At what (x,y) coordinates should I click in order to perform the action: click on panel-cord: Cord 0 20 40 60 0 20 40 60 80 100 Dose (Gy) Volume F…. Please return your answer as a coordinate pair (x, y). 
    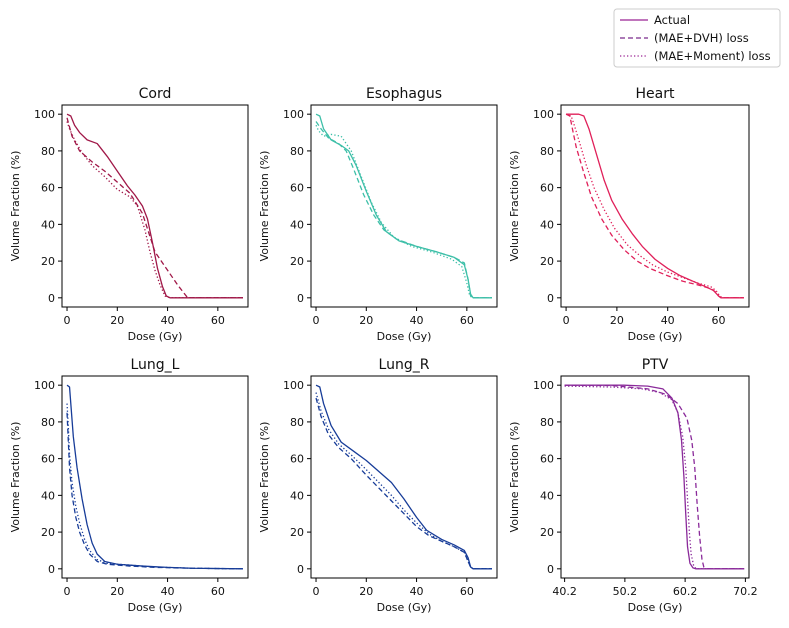
    Looking at the image, I should click on (129, 214).